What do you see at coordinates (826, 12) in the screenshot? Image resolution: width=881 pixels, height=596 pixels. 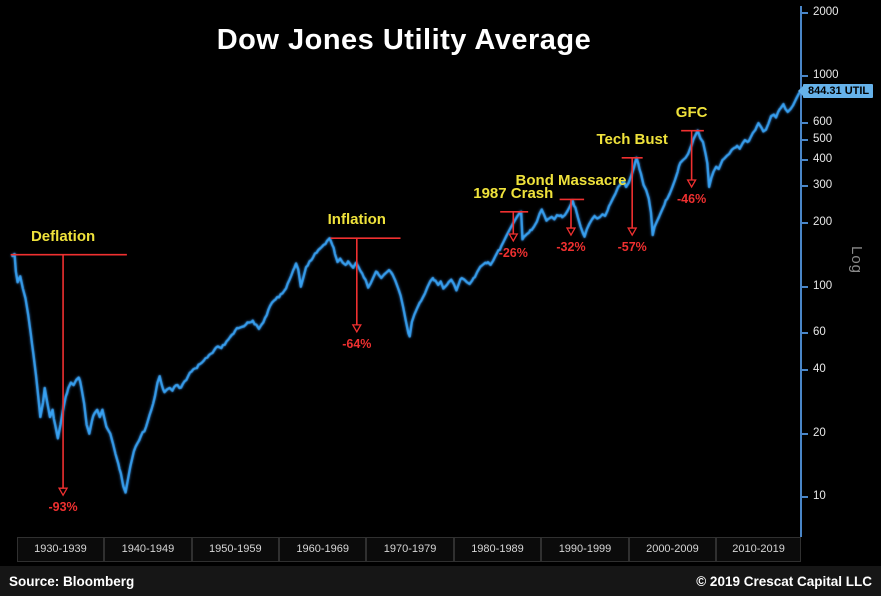 I see `y-axis-tick-label: 2000` at bounding box center [826, 12].